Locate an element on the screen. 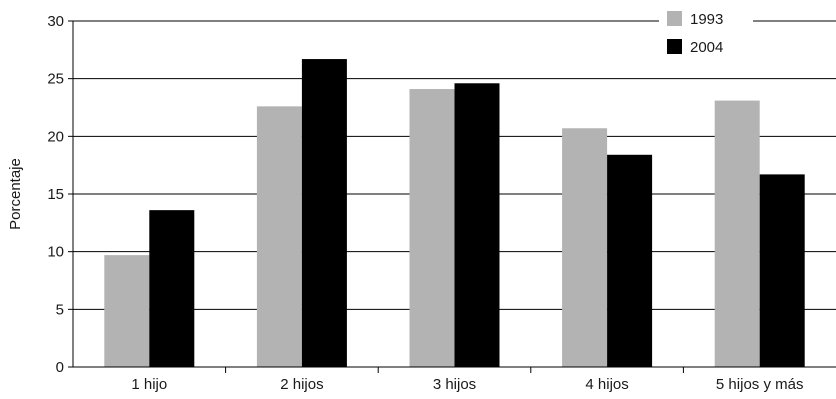 Image resolution: width=836 pixels, height=399 pixels. legend-swatch-1993 is located at coordinates (674, 18).